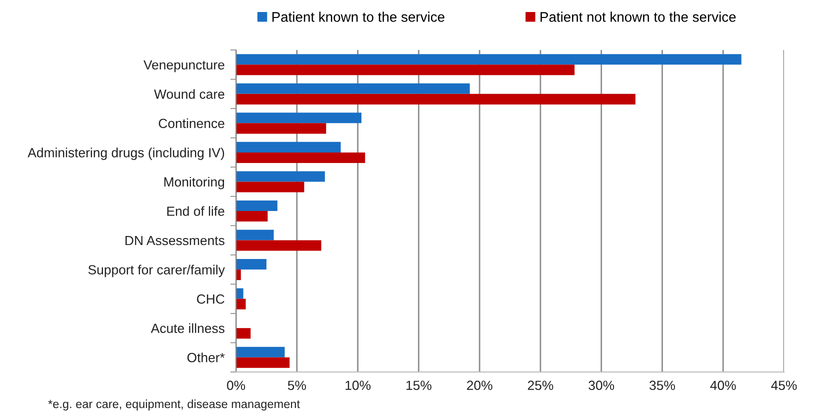 This screenshot has width=834, height=419. Describe the element at coordinates (156, 271) in the screenshot. I see `y-tick-label: Support for carer/family` at that location.